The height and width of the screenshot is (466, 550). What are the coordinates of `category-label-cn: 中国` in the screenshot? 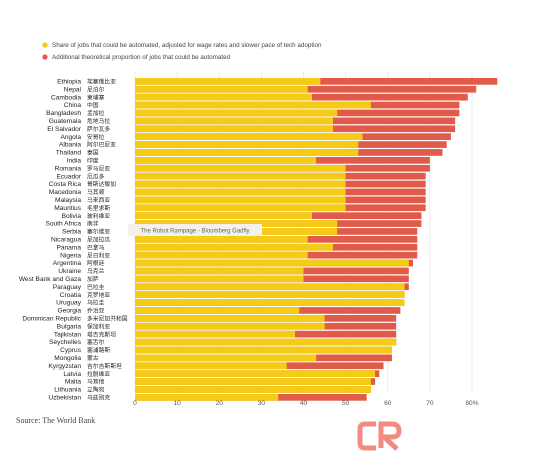 It's located at (93, 105).